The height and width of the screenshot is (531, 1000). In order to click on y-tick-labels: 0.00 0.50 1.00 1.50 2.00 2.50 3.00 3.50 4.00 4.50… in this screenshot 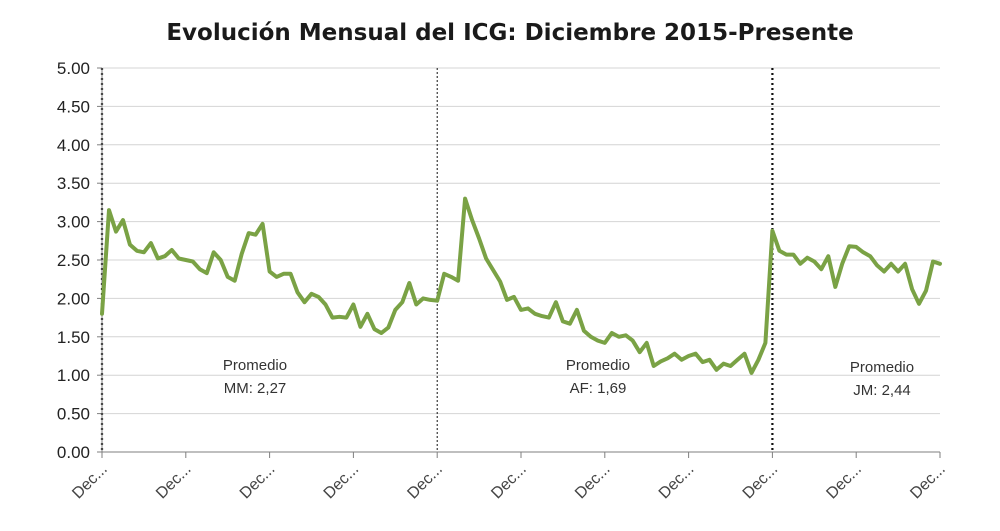, I will do `click(73, 260)`.